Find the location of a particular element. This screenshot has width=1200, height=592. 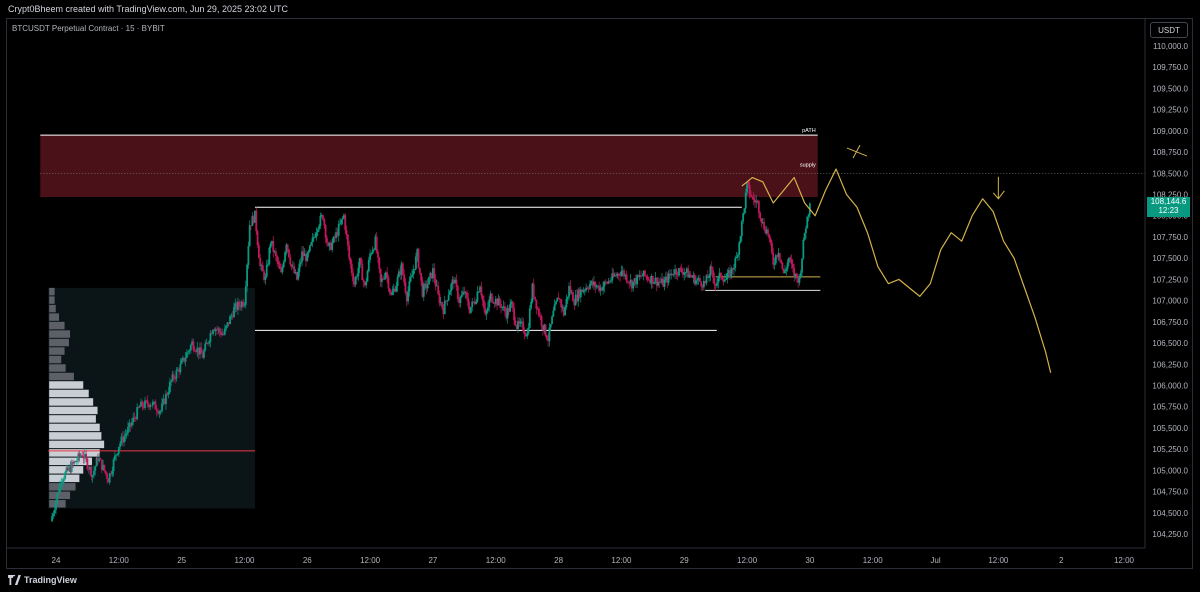

bar-countdown: 12:23 is located at coordinates (1168, 211).